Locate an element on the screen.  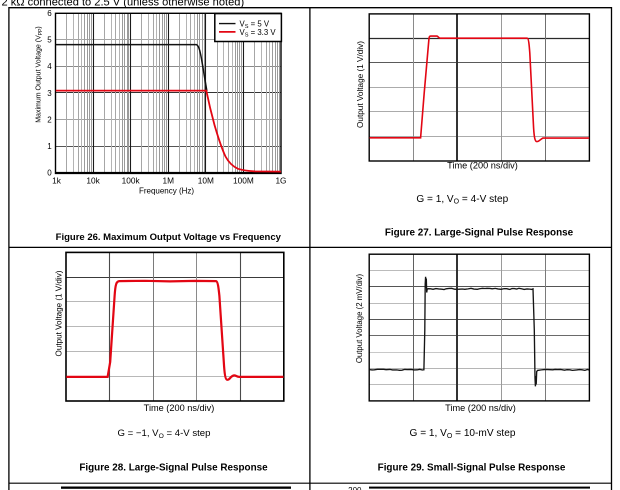
svg-text:Figure 27. Large-Signal Pulse: Figure 27. Large-Signal Pulse Response is located at coordinates (479, 232).